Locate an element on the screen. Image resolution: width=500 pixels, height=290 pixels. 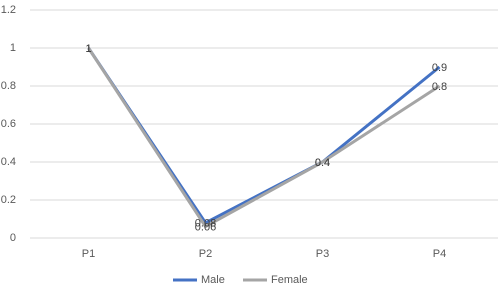
y-tick-label: 1 is located at coordinates (13, 48).